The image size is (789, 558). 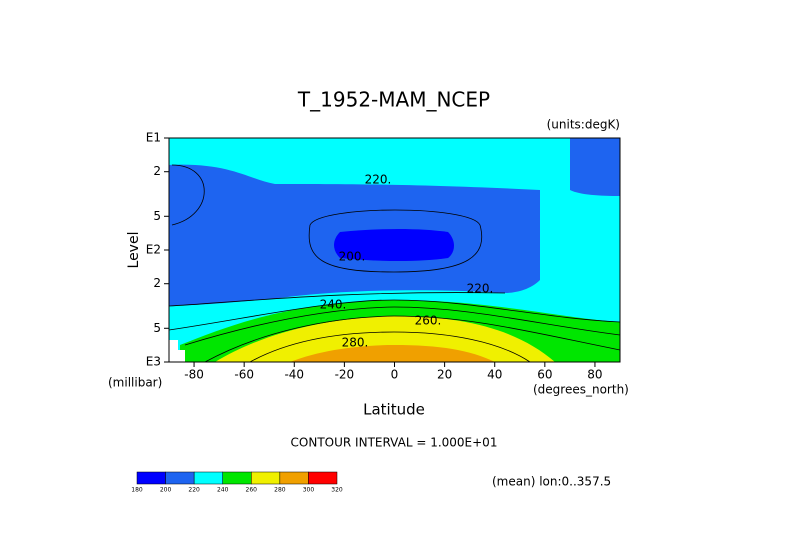 What do you see at coordinates (428, 321) in the screenshot?
I see `contour-label: 260.` at bounding box center [428, 321].